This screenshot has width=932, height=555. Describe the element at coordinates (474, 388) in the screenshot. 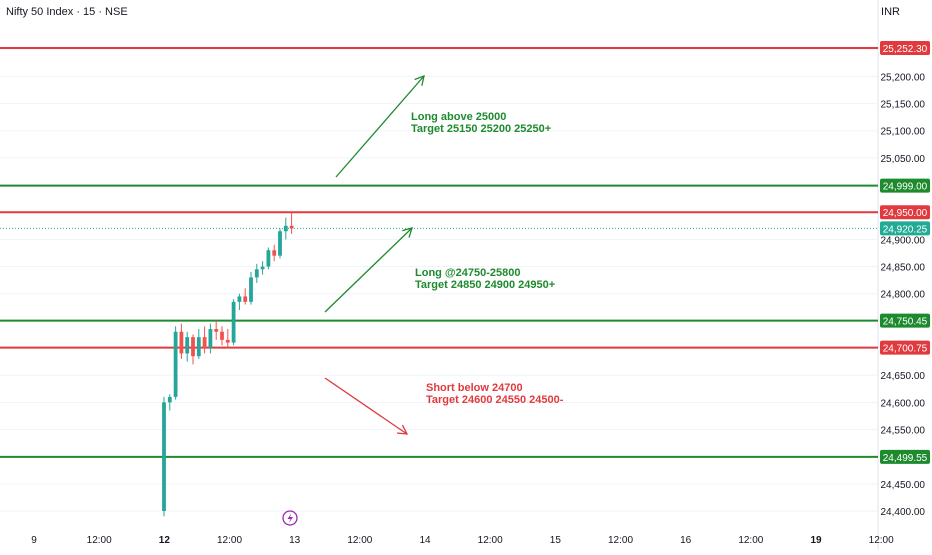

I see `annotation-text: Short below 24700` at that location.